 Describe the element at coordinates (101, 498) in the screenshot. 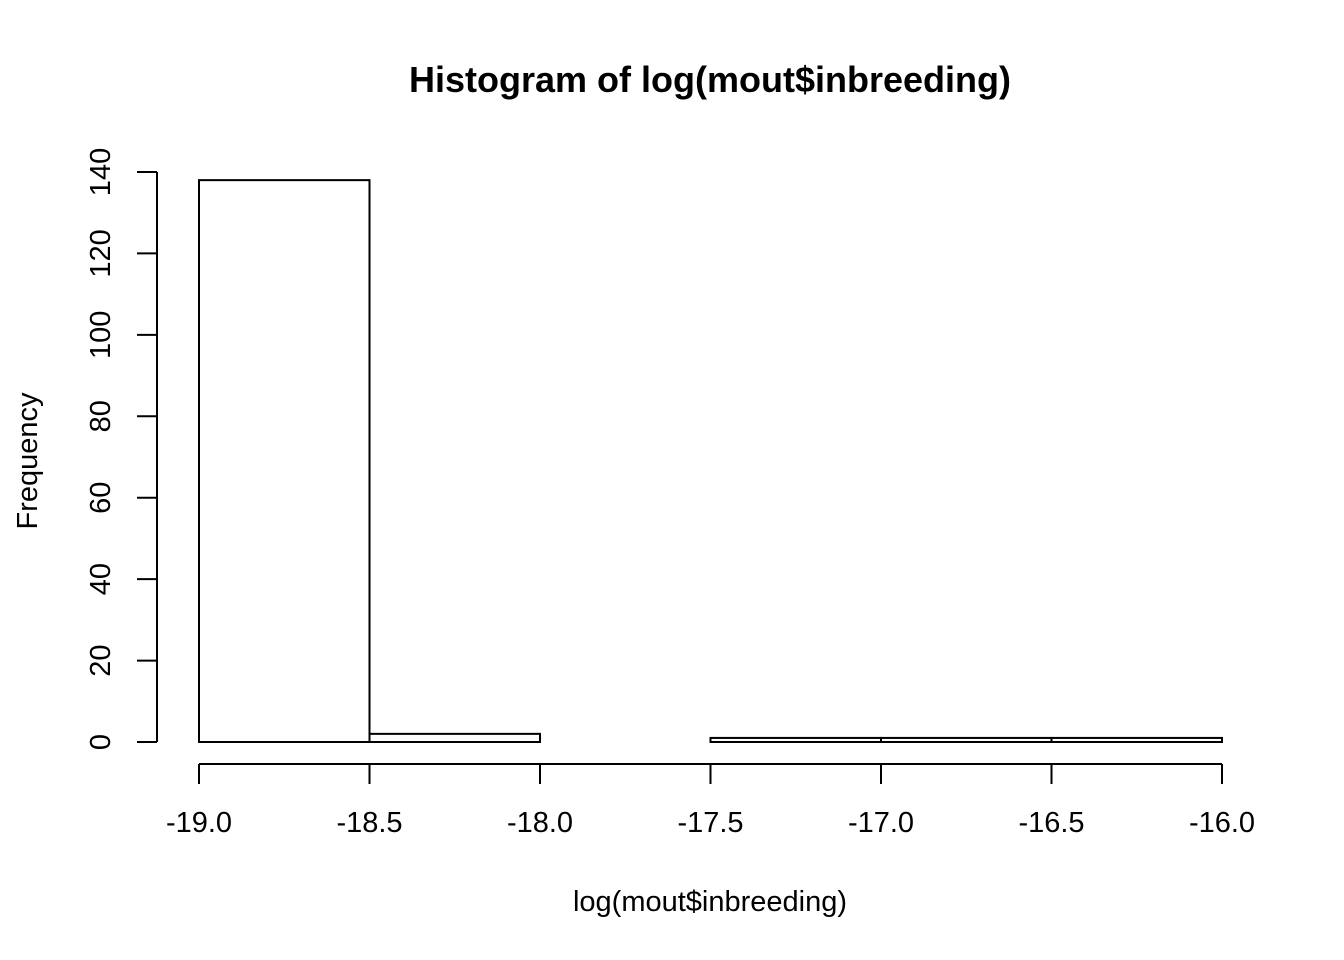

I see `y-tick-label: 60` at that location.